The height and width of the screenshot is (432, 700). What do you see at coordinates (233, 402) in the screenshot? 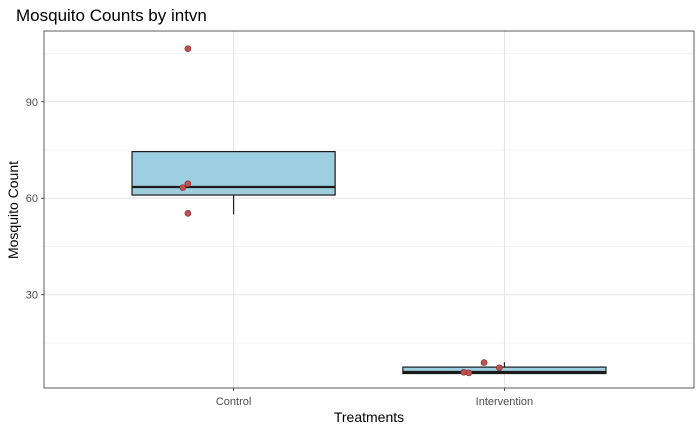
I see `x-tick-label: Control` at bounding box center [233, 402].